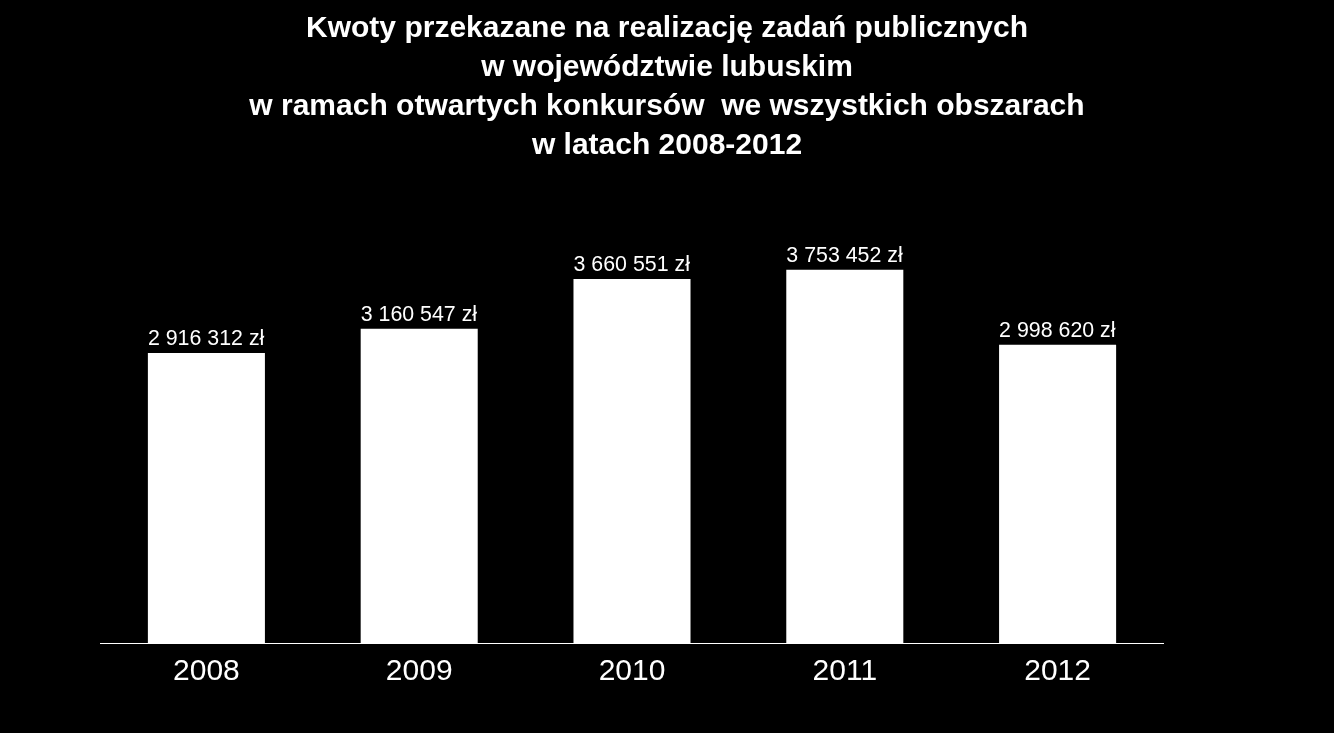 The height and width of the screenshot is (733, 1334). I want to click on data-label: 3 753 452 zł, so click(844, 255).